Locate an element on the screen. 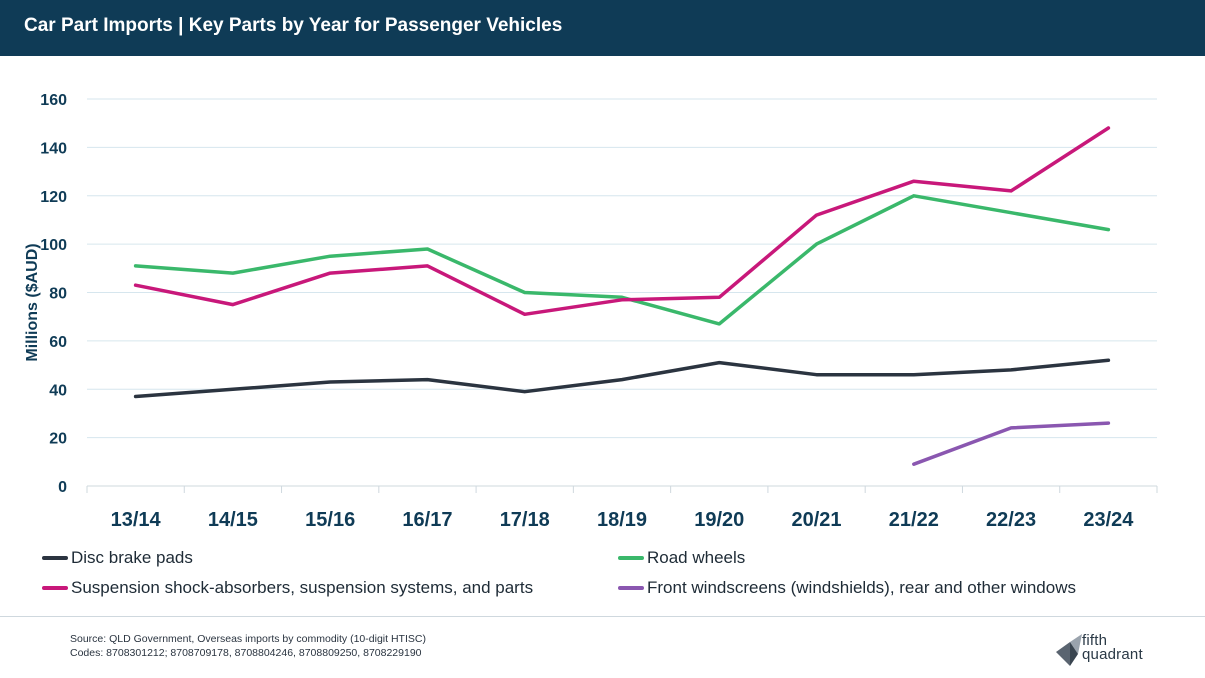 The height and width of the screenshot is (678, 1205). legend-label: Disc brake pads is located at coordinates (132, 557).